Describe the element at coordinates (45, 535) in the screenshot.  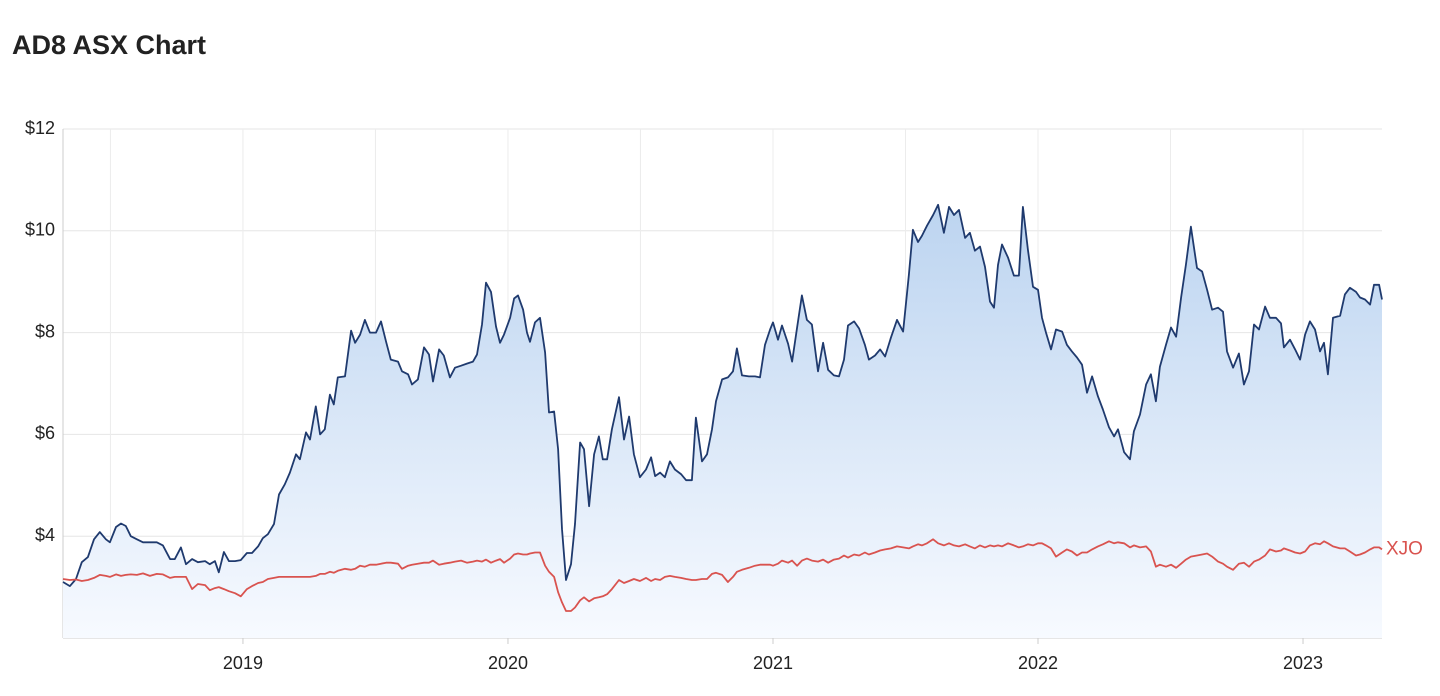
I see `y-tick-label: $4` at that location.